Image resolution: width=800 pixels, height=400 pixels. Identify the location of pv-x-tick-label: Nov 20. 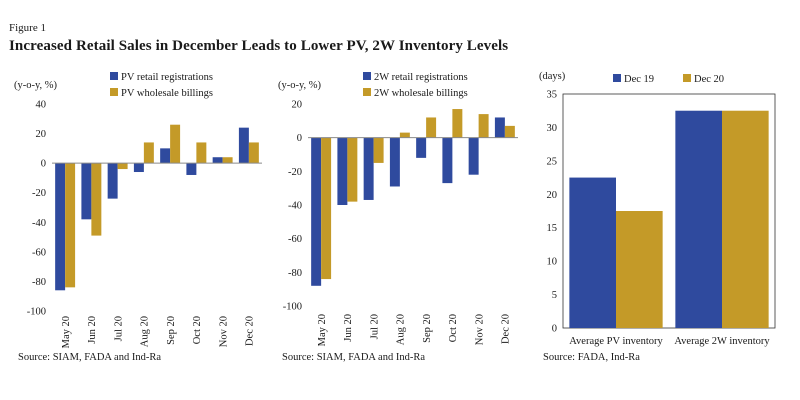
(223, 331).